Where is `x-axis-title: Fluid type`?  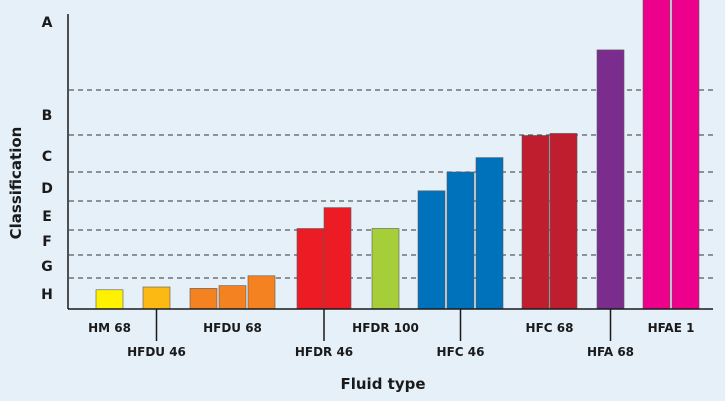 x-axis-title: Fluid type is located at coordinates (382, 384).